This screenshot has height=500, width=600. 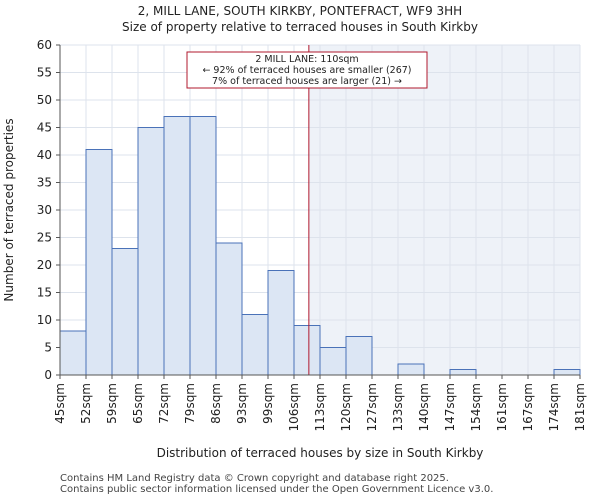 I want to click on y-tick-label: 0, so click(x=48, y=375).